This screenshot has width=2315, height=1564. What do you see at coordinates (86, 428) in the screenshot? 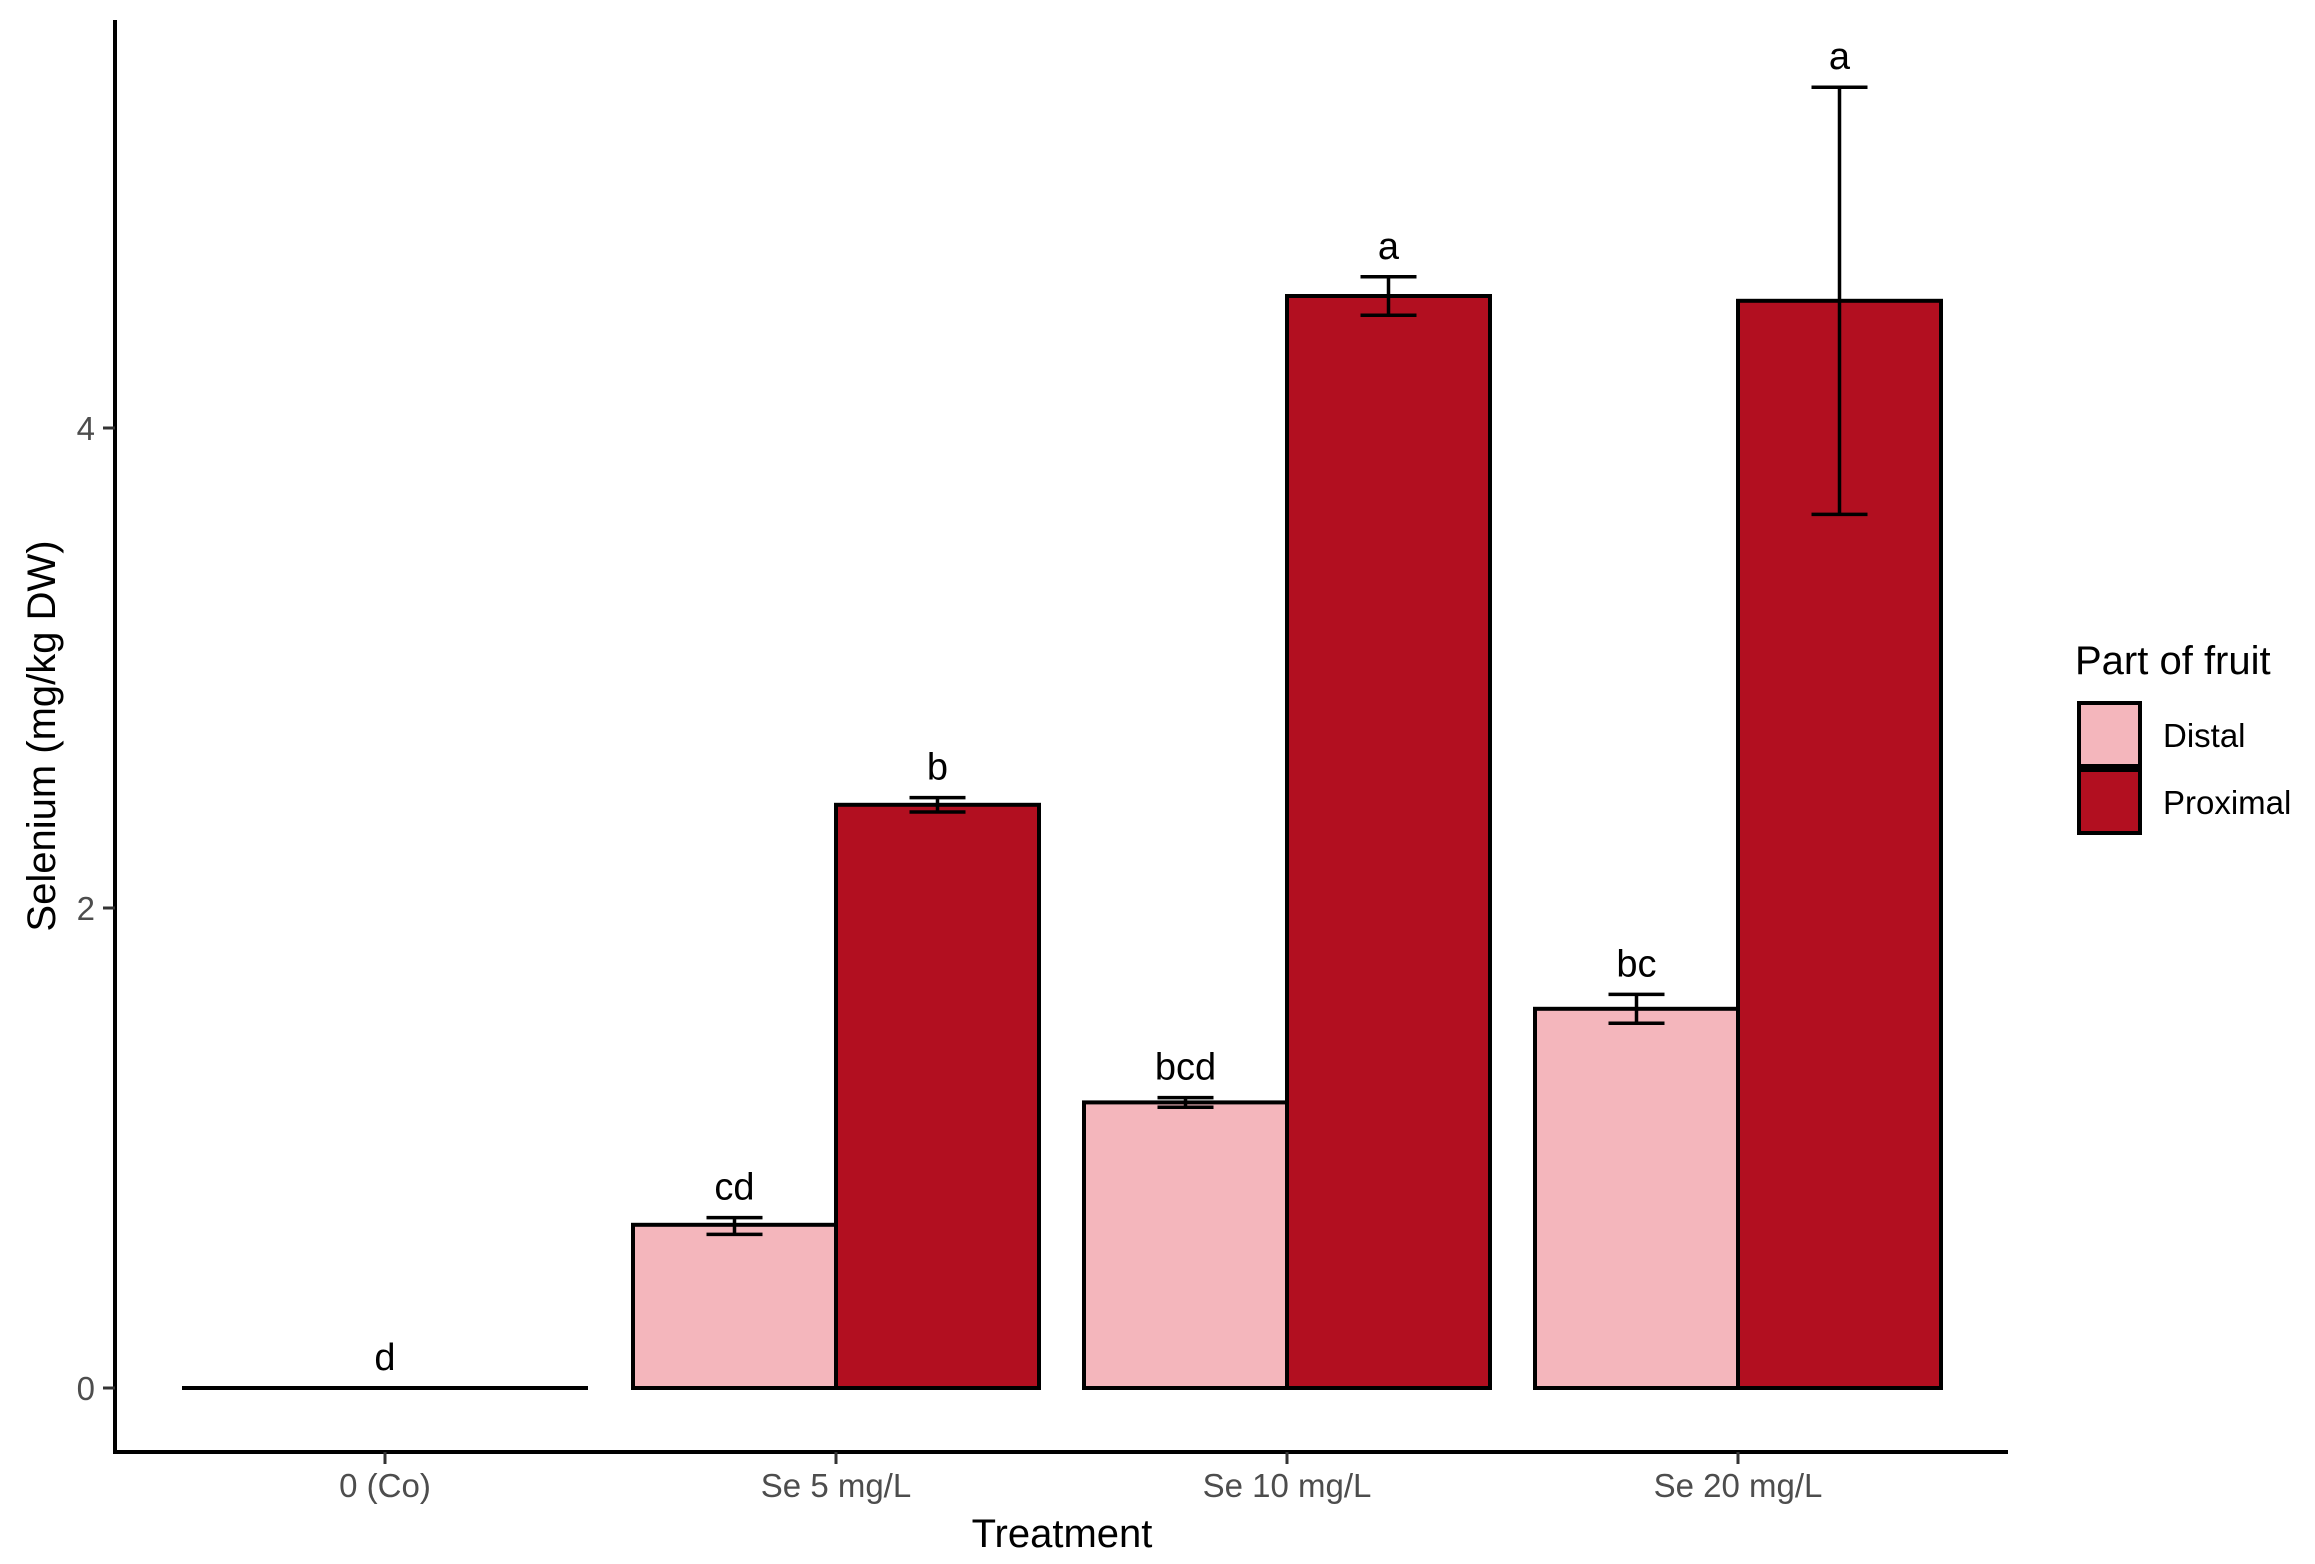
I see `y-tick-label-4: 4` at bounding box center [86, 428].